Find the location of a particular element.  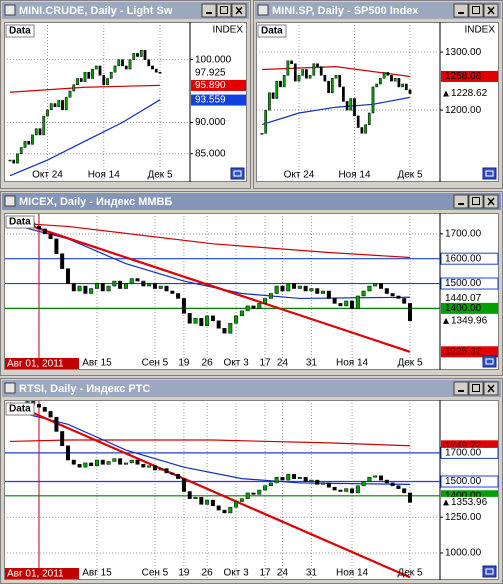

moving-average is located at coordinates (85, 88).